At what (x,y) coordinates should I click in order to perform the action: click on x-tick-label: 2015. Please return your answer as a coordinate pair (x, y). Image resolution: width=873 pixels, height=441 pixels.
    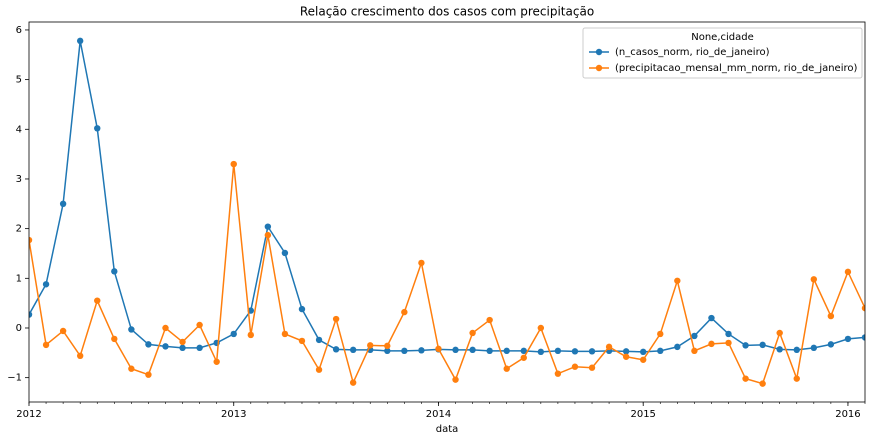
    Looking at the image, I should click on (642, 414).